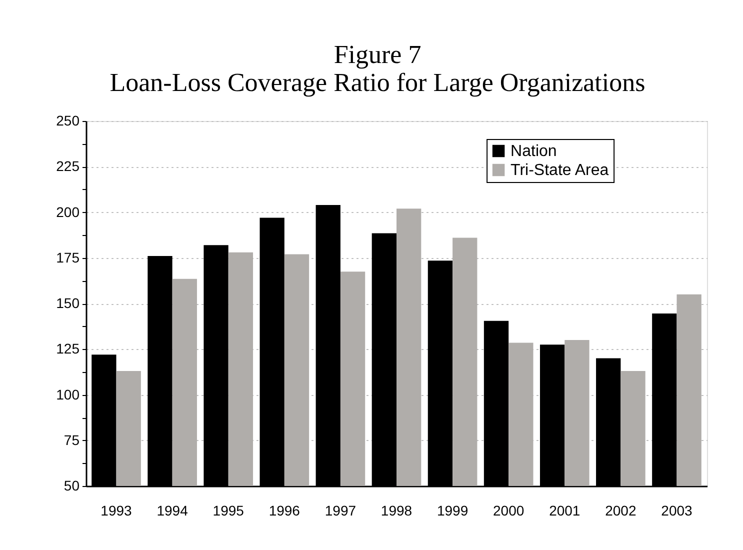  Describe the element at coordinates (68, 166) in the screenshot. I see `y-tick-label: 225` at that location.